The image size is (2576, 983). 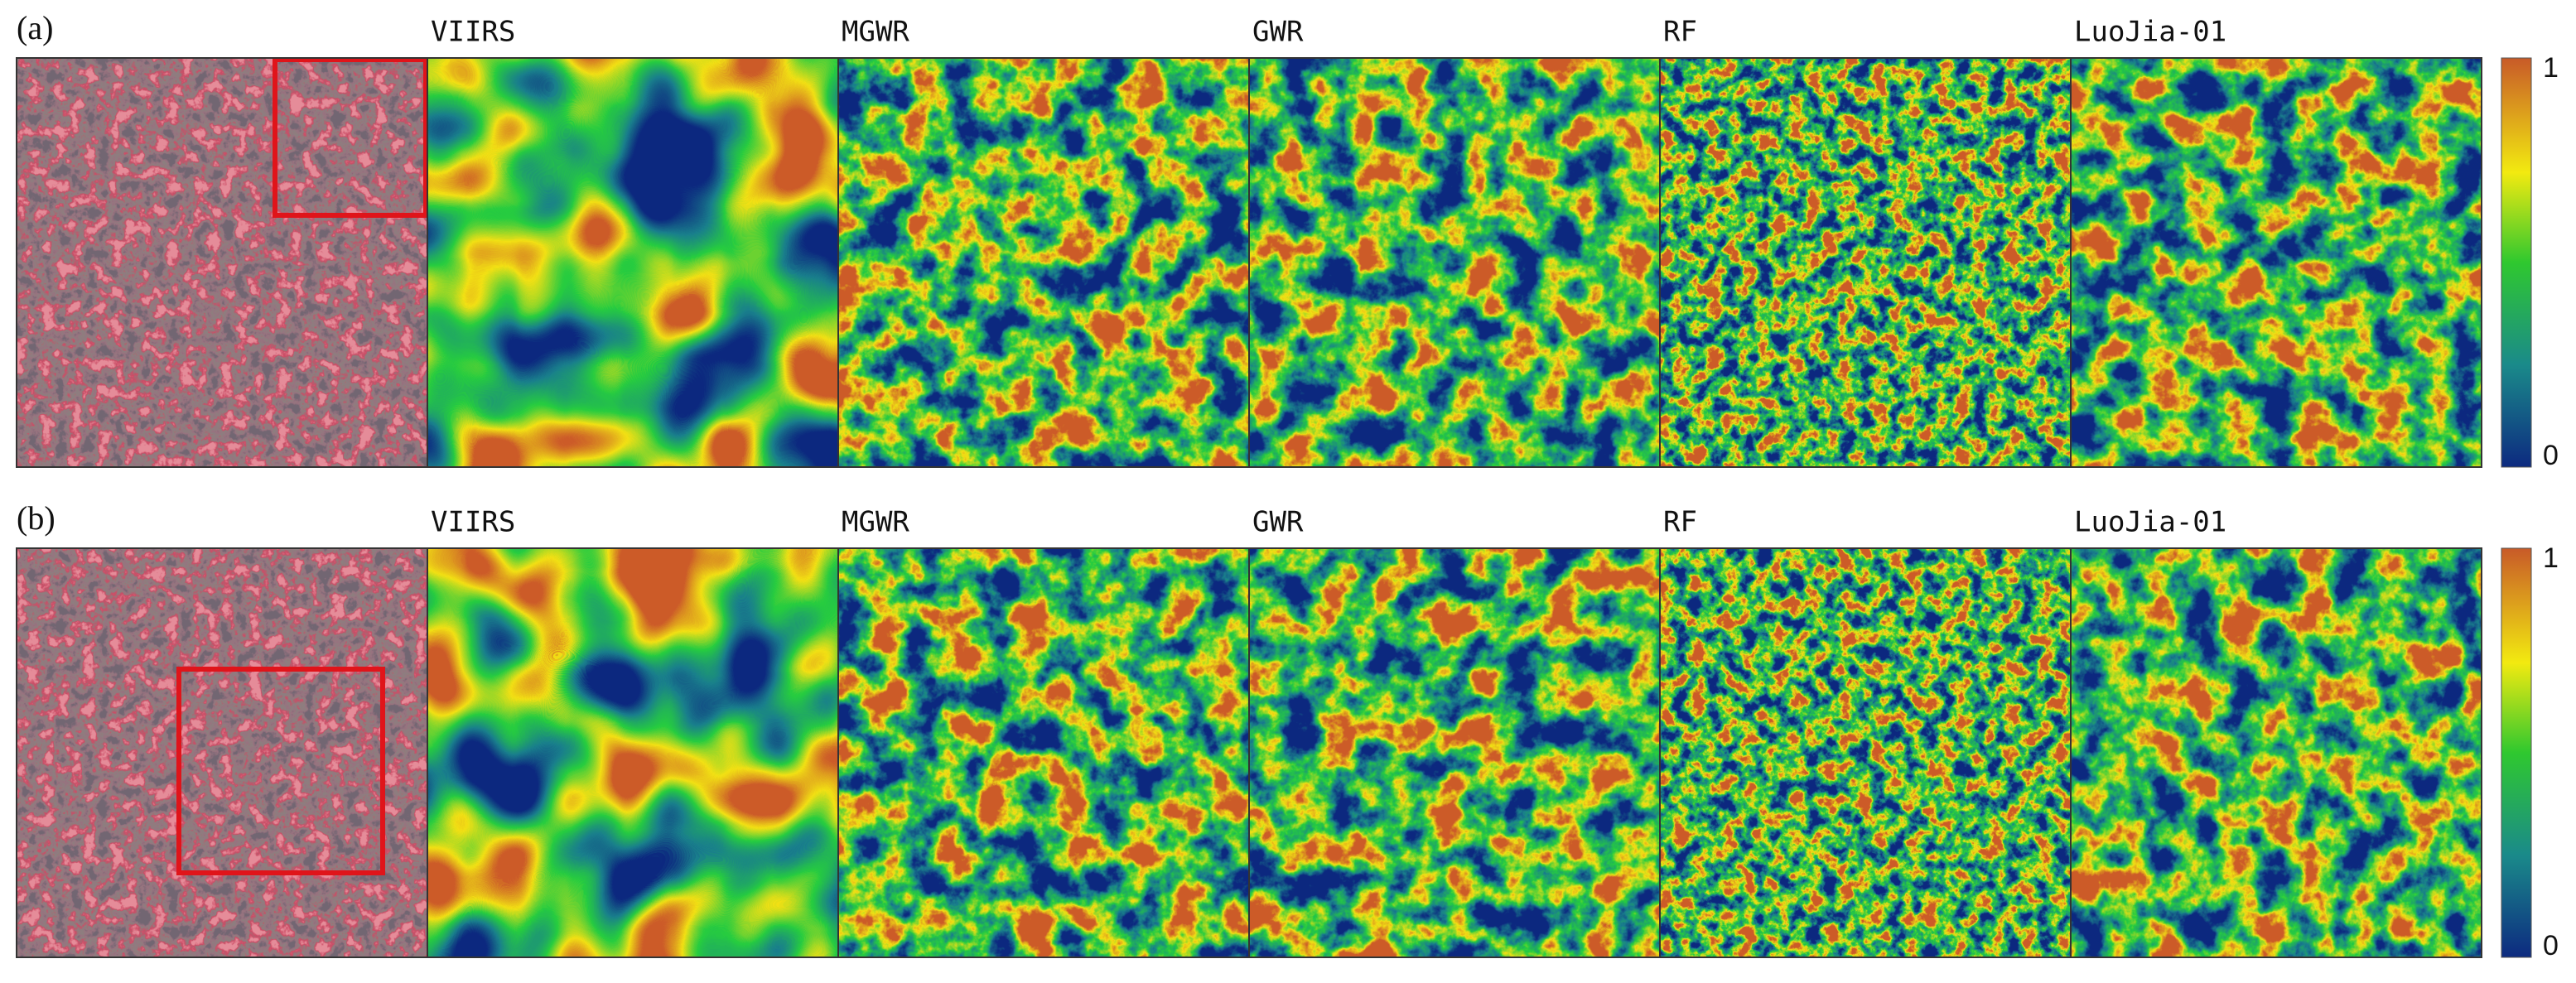 What do you see at coordinates (35, 27) in the screenshot?
I see `panel-label: (a)` at bounding box center [35, 27].